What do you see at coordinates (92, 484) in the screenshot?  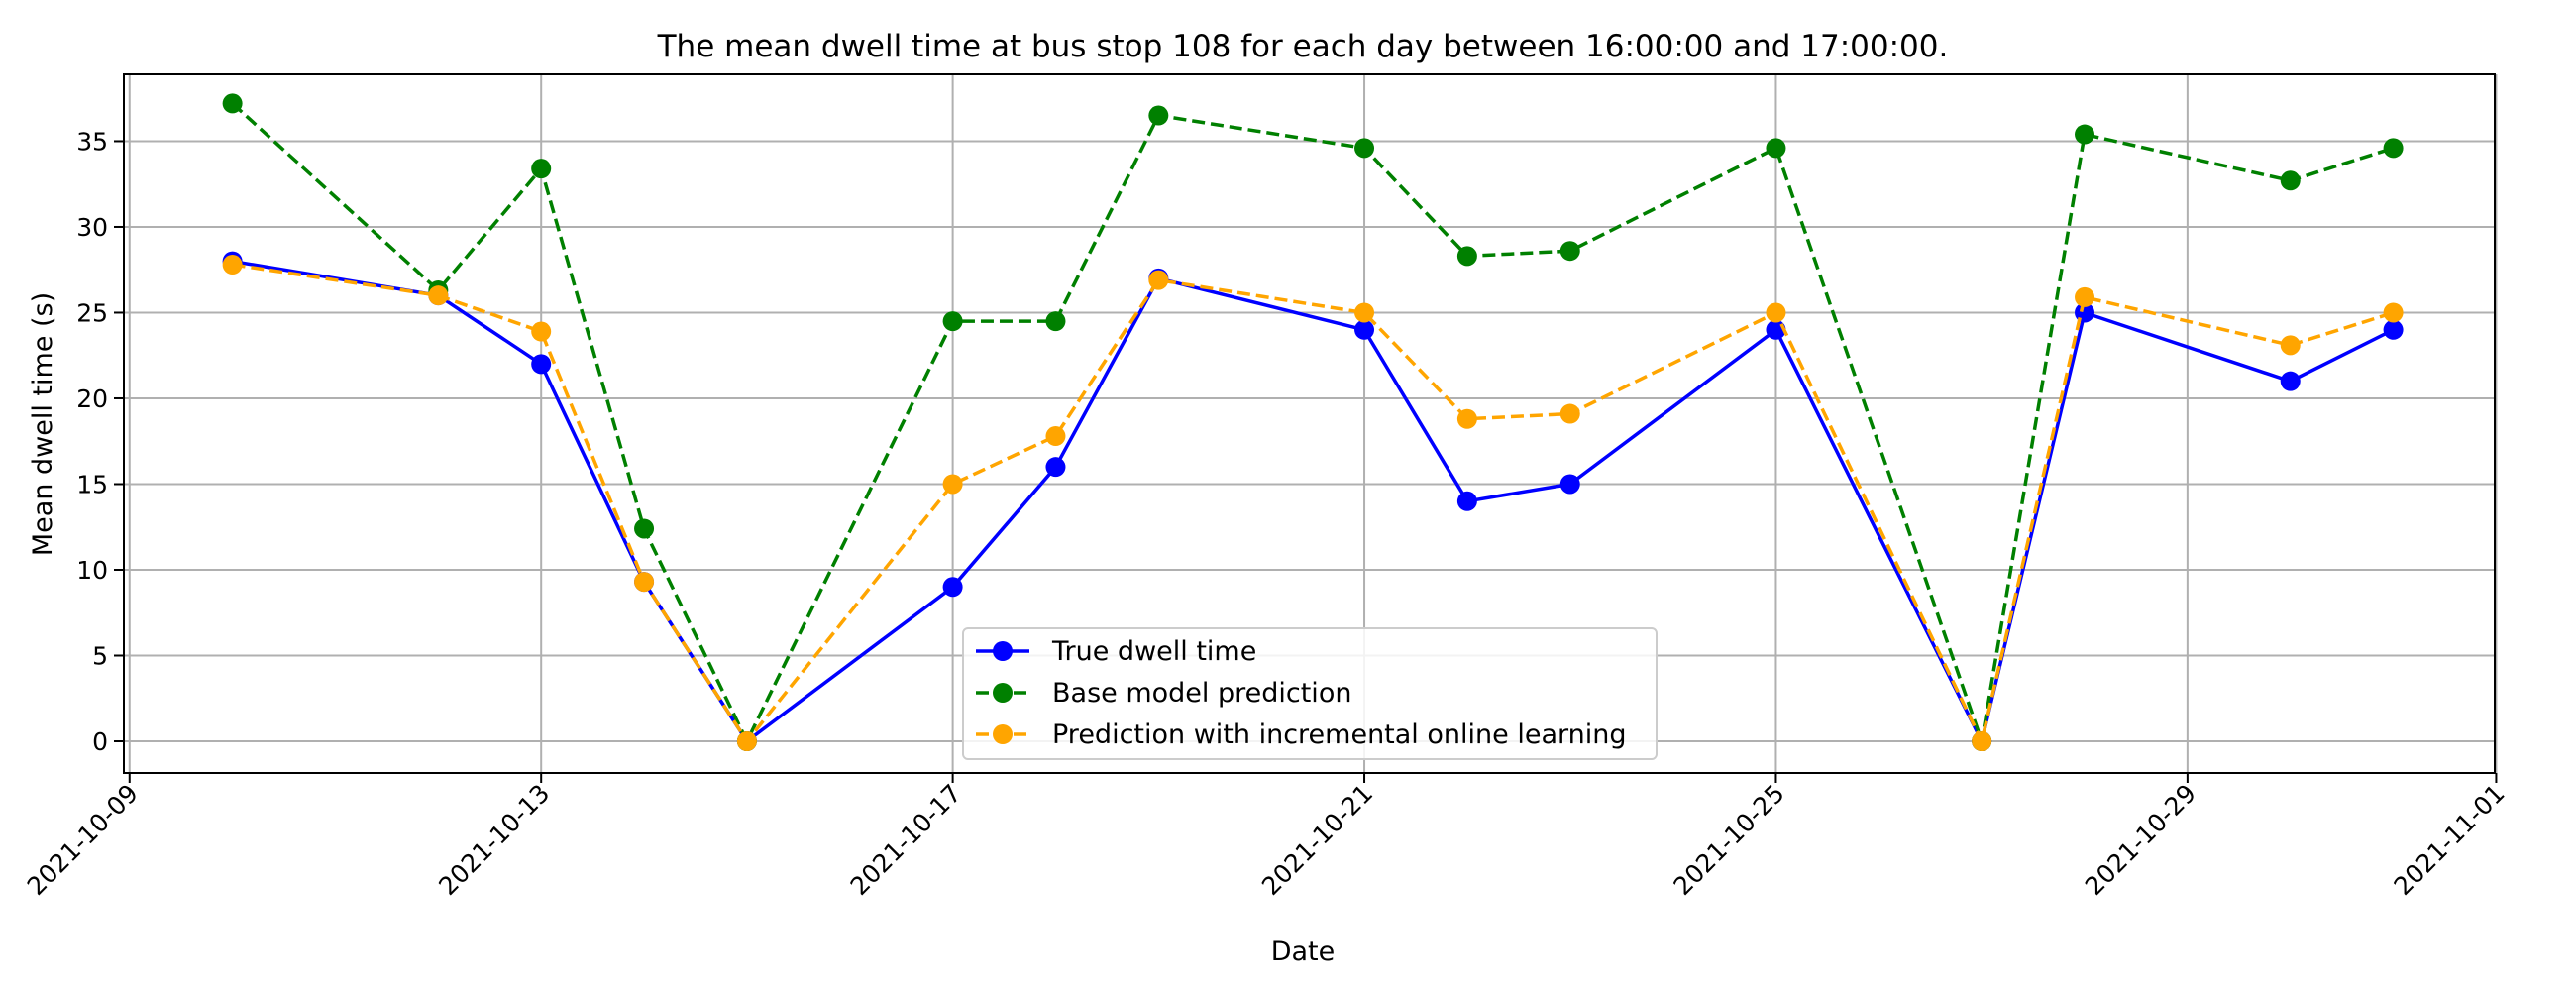 I see `y-tick-label: 15` at bounding box center [92, 484].